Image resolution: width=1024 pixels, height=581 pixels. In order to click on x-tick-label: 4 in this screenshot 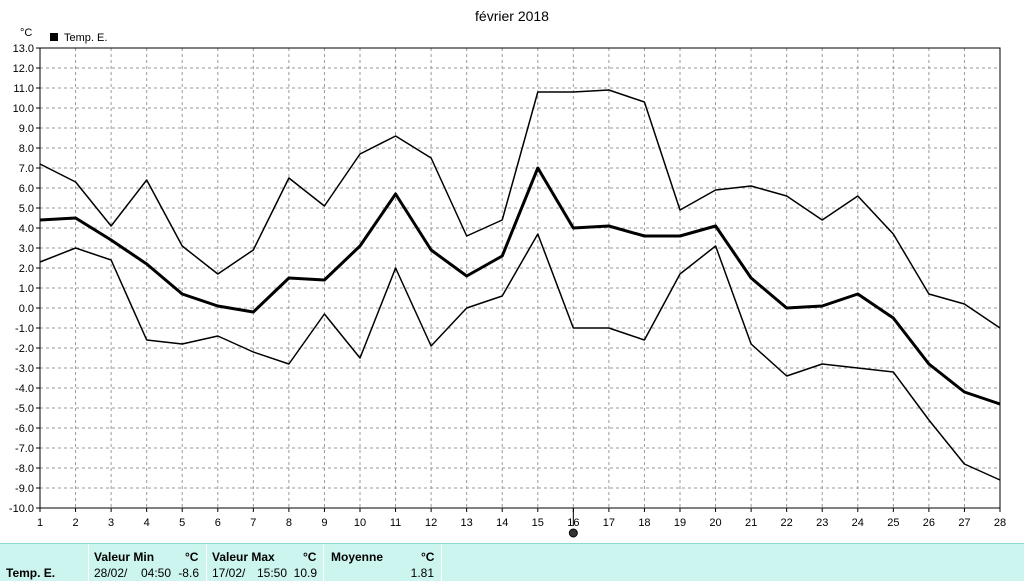, I will do `click(147, 523)`.